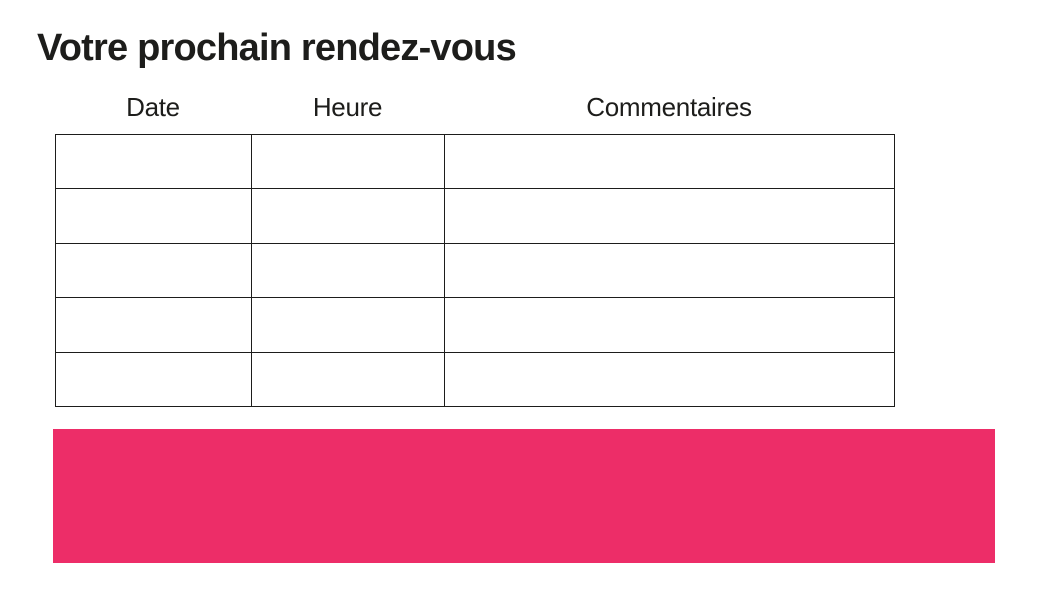 The image size is (1050, 600). I want to click on column-header-heure: Heure, so click(347, 107).